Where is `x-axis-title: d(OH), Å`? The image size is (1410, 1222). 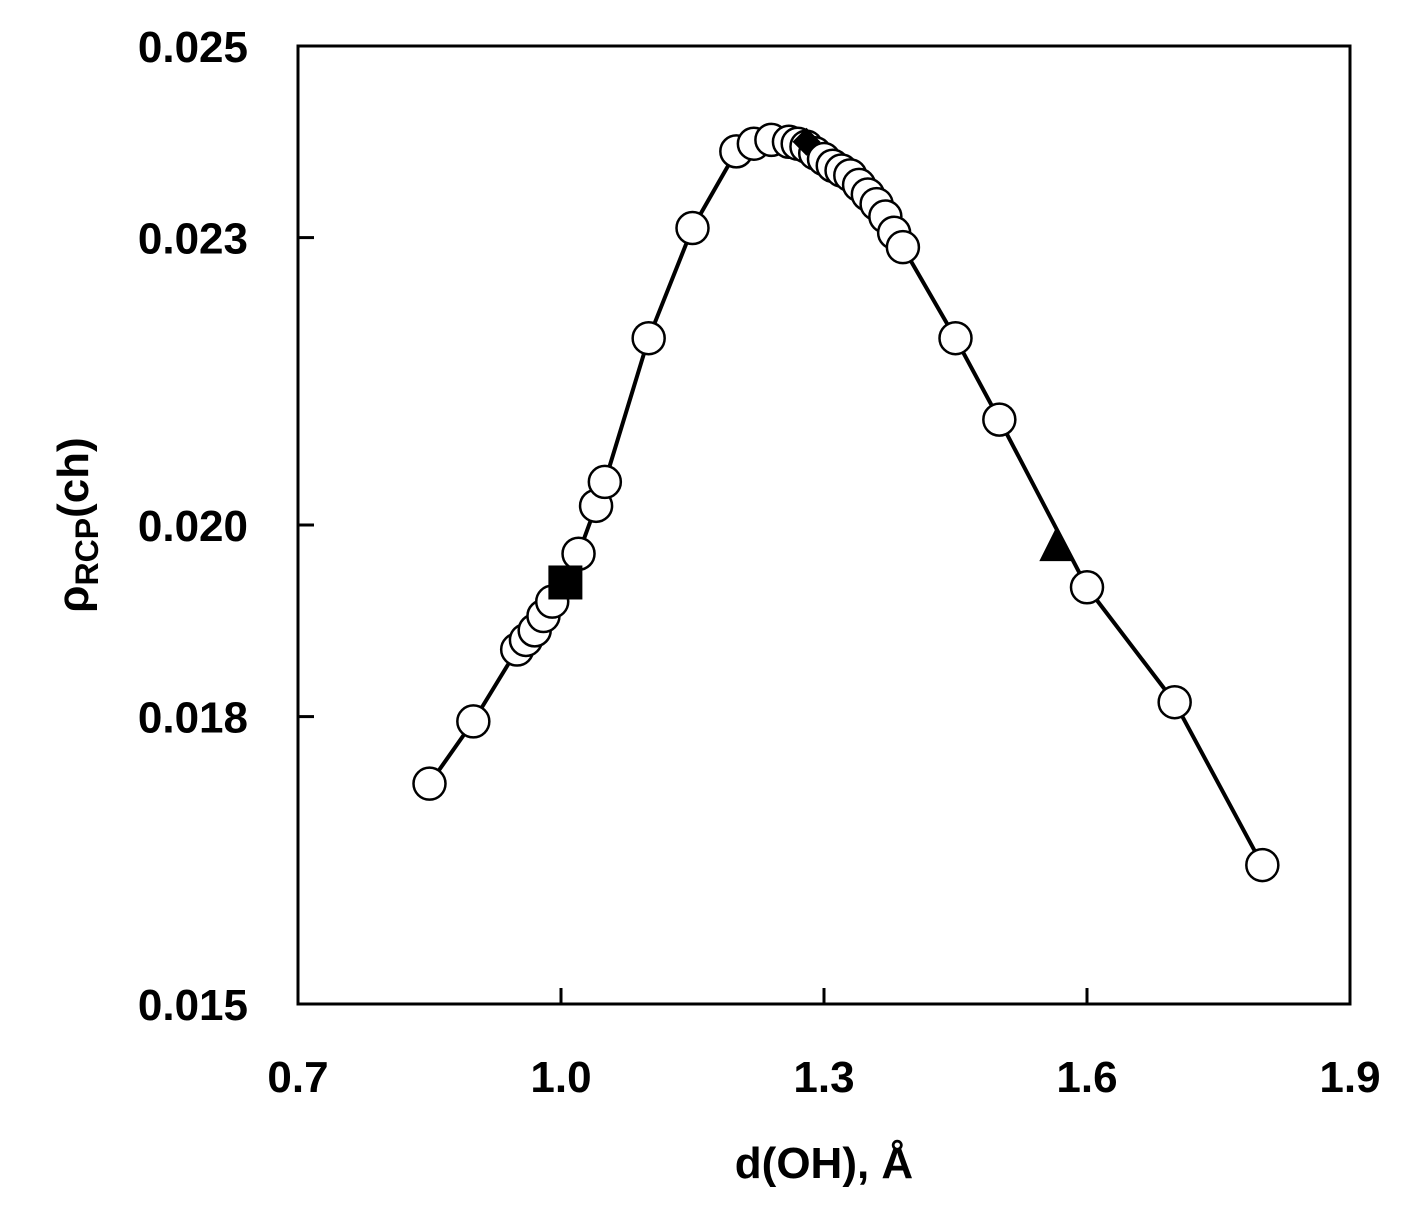 x-axis-title: d(OH), Å is located at coordinates (824, 1163).